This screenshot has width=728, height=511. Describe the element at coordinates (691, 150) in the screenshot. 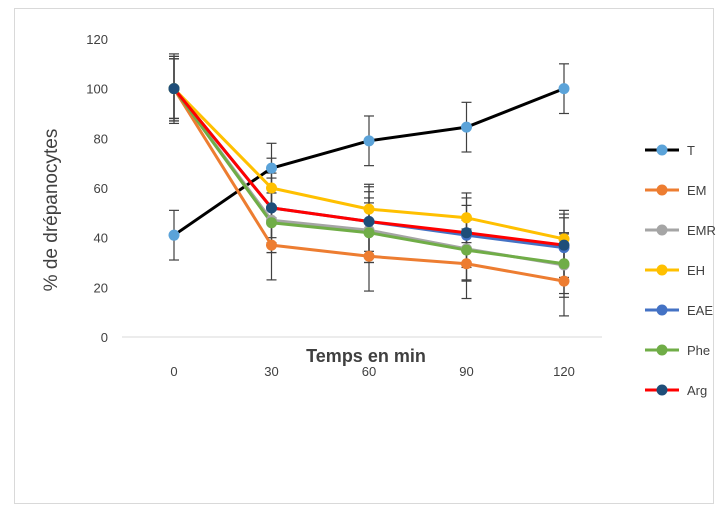

I see `legend-label: T` at that location.